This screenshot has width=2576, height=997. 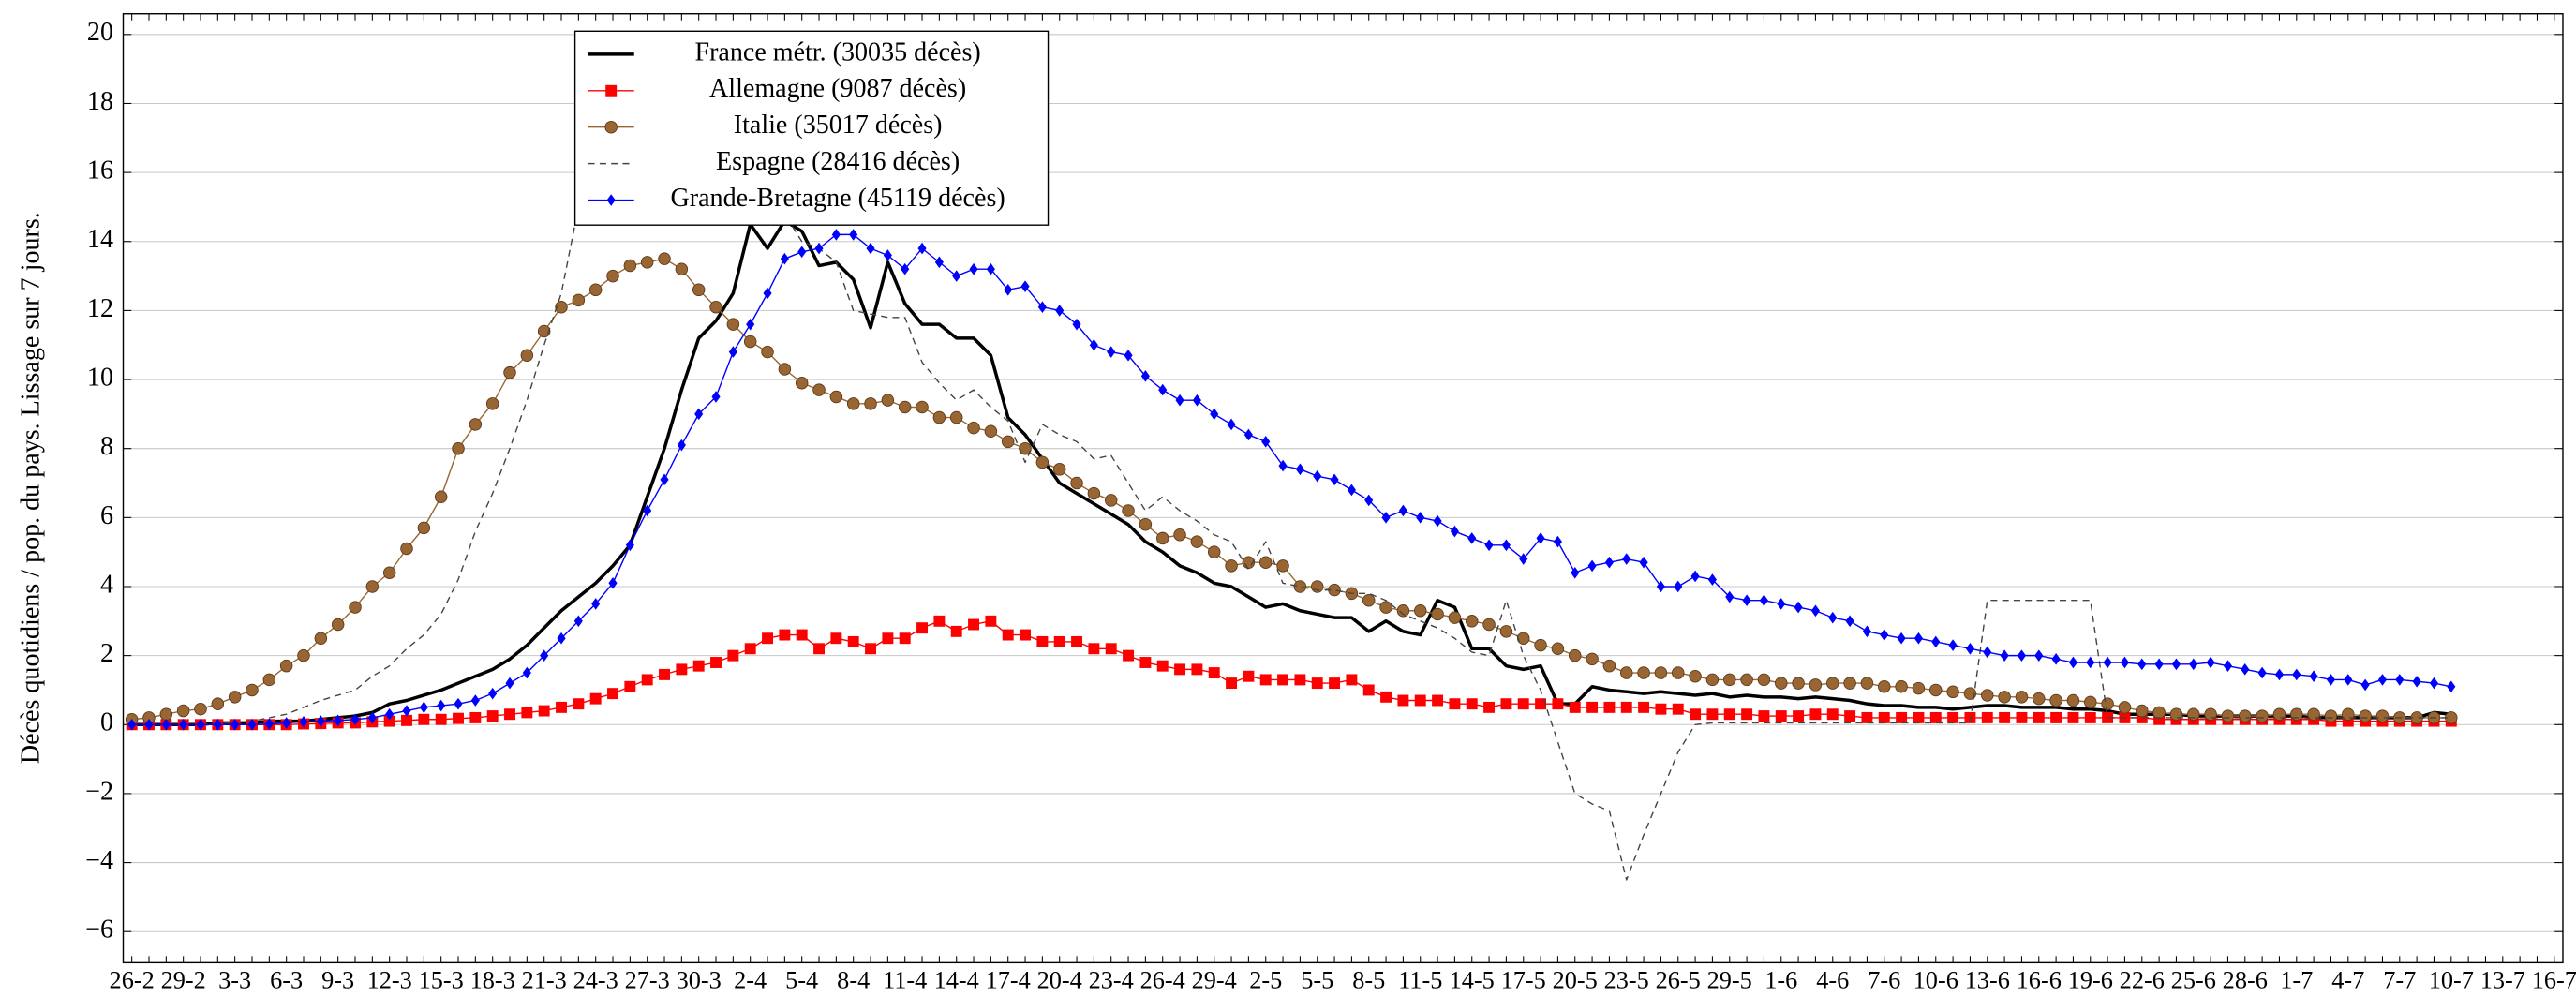 I want to click on y-tick-label: 18, so click(x=100, y=101).